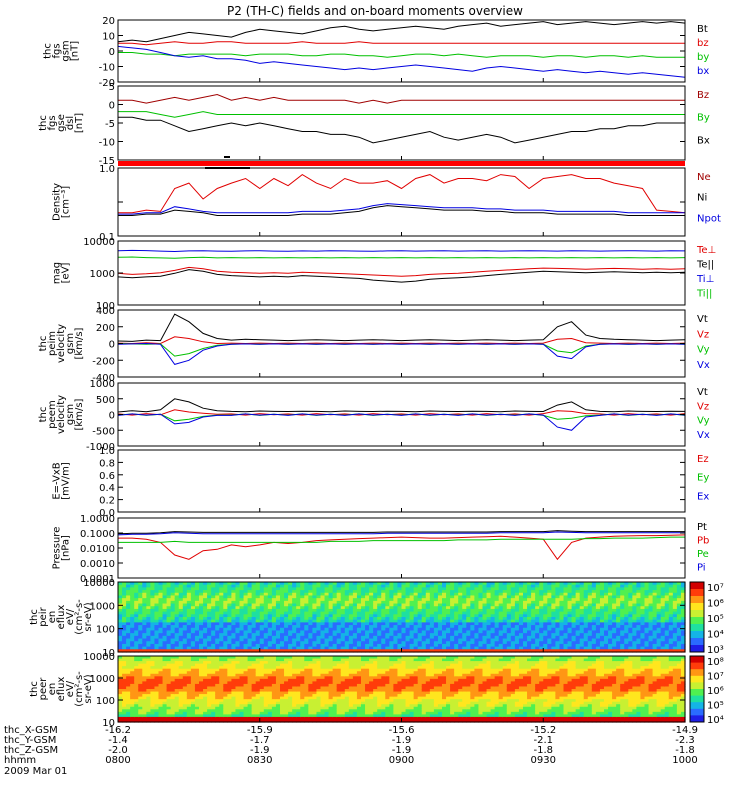  I want to click on panel-frame, so click(401, 481).